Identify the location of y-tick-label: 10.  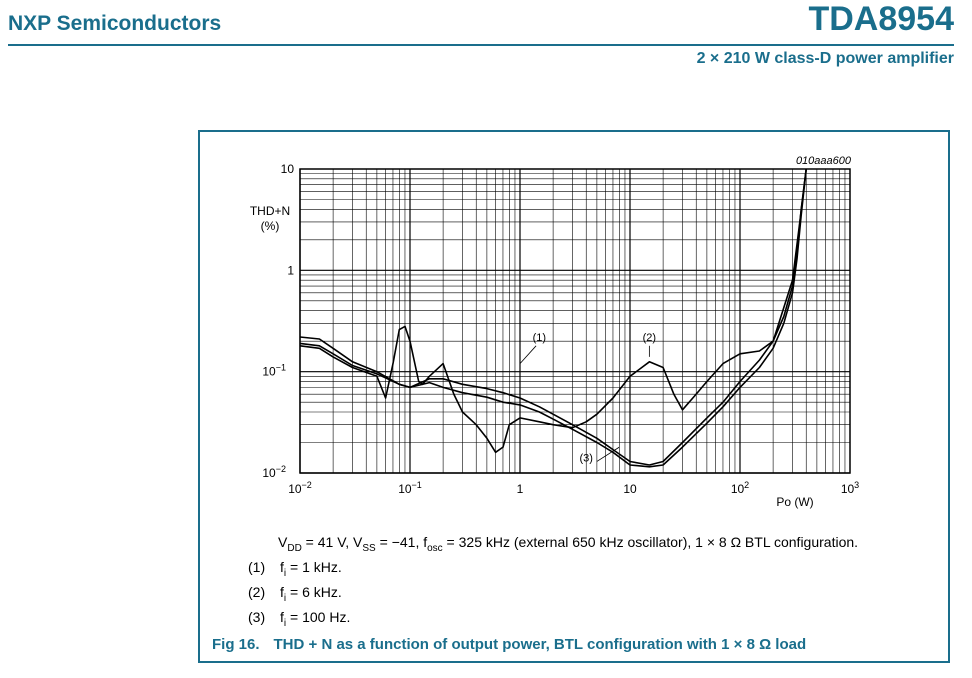
(288, 169).